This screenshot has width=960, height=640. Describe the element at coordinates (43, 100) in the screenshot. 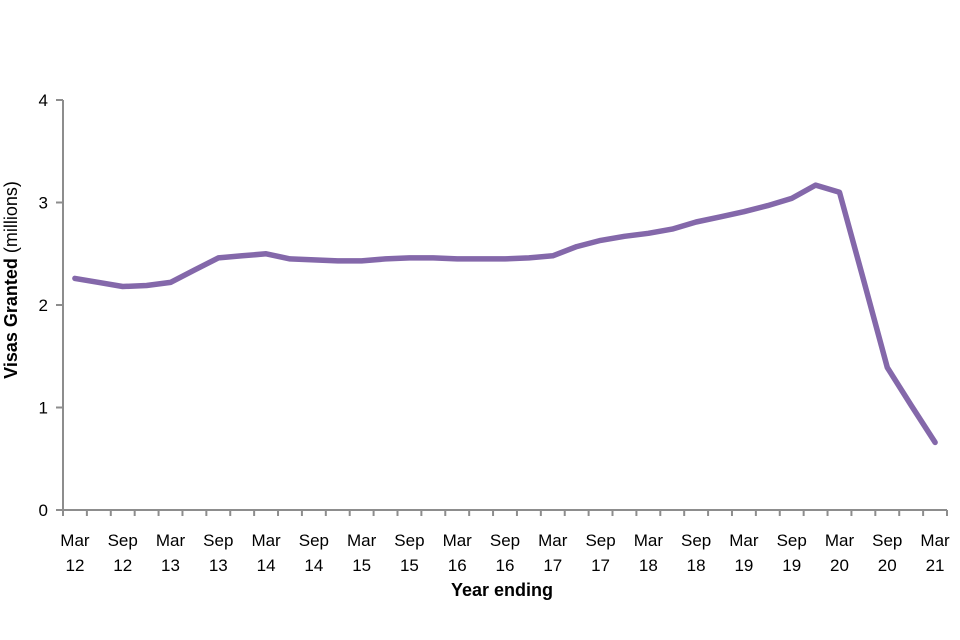

I see `y-tick-label: 4` at that location.